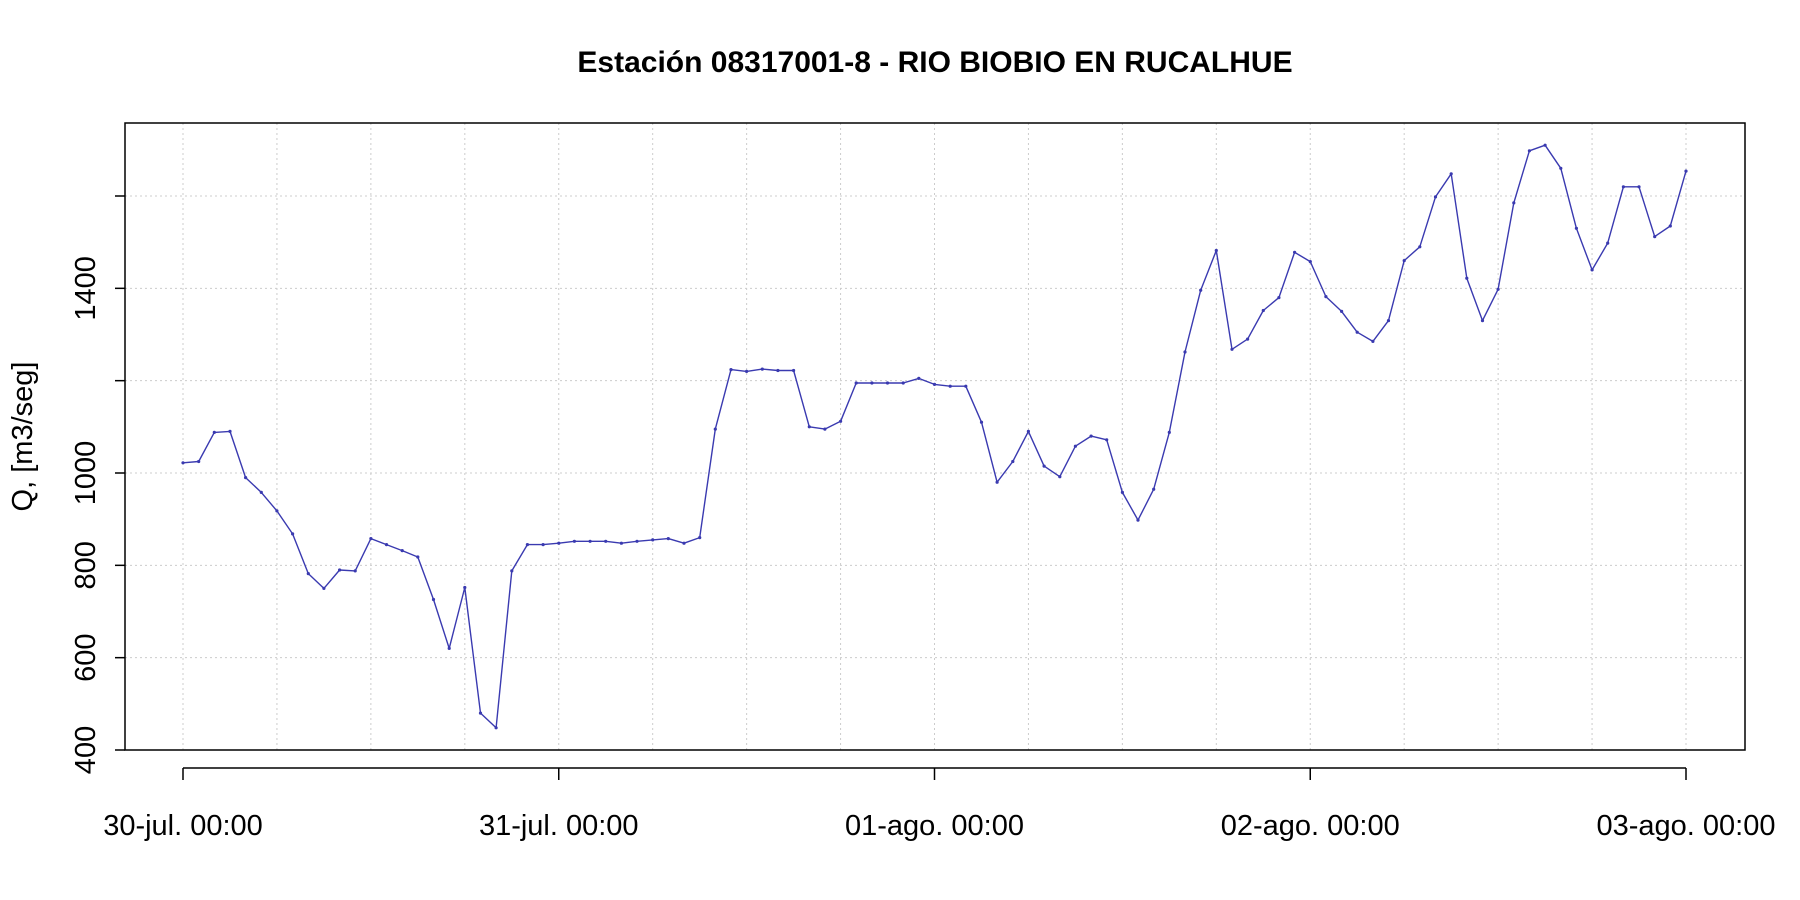  What do you see at coordinates (86, 750) in the screenshot?
I see `y-tick-label: 400` at bounding box center [86, 750].